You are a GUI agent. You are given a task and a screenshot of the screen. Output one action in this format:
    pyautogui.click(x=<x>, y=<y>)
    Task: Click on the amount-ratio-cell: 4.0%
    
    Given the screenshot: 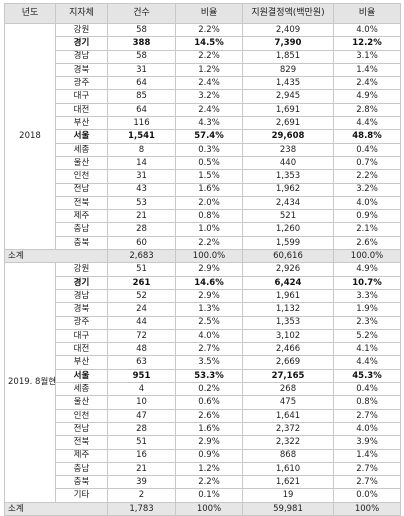 What is the action you would take?
    pyautogui.click(x=367, y=30)
    